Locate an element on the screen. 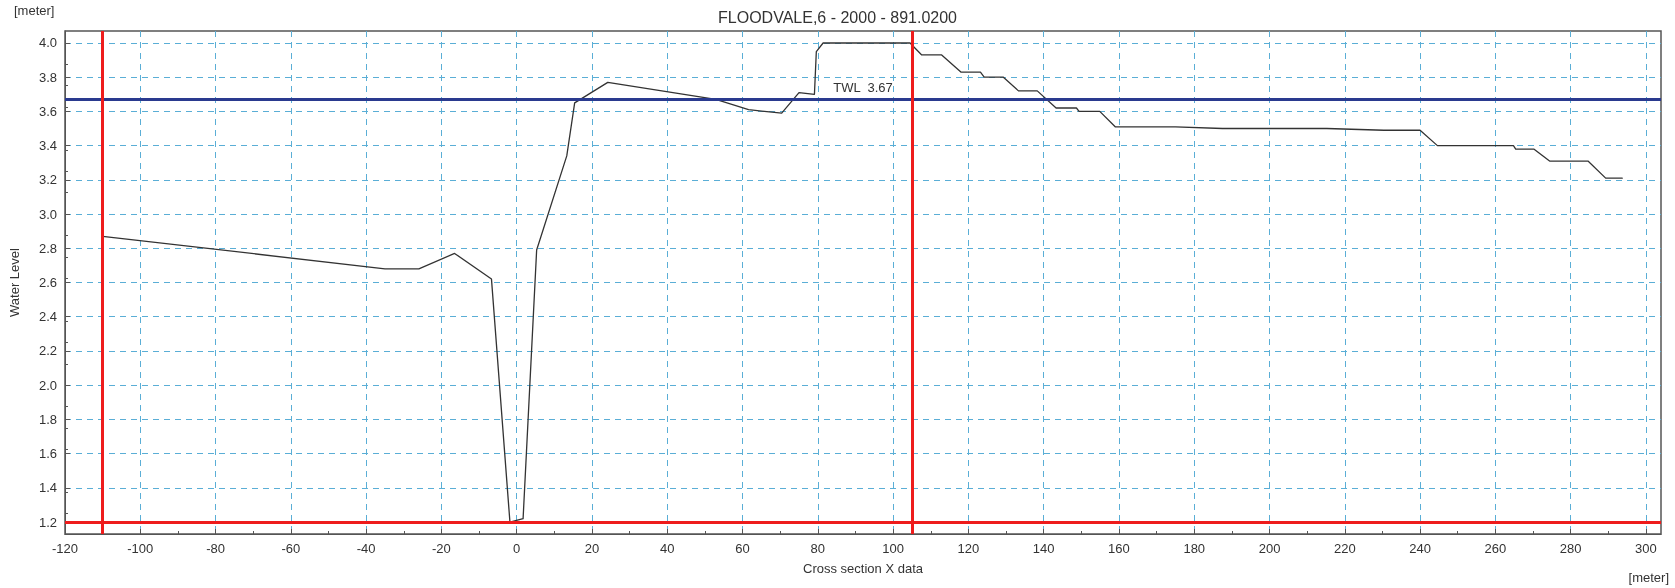 Image resolution: width=1675 pixels, height=588 pixels. x-tick-label: 0 is located at coordinates (517, 548).